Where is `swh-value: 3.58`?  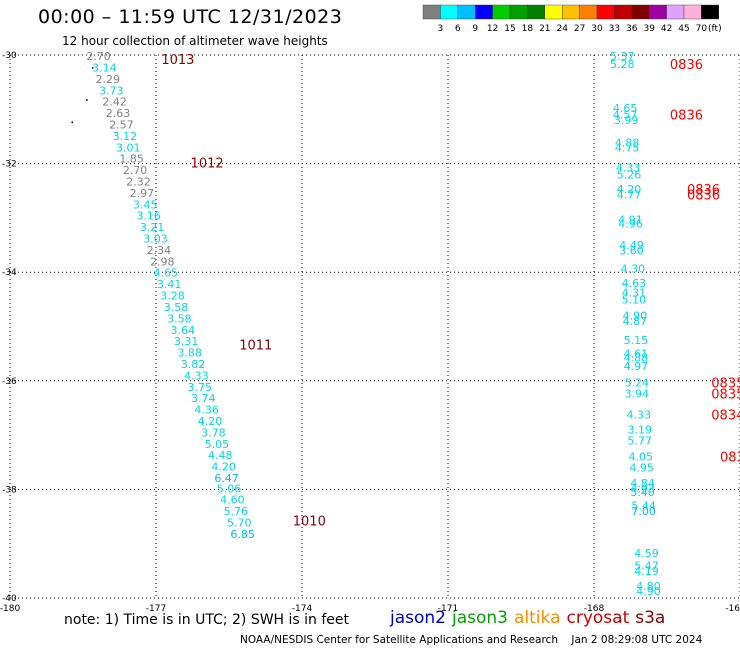 swh-value: 3.58 is located at coordinates (176, 307).